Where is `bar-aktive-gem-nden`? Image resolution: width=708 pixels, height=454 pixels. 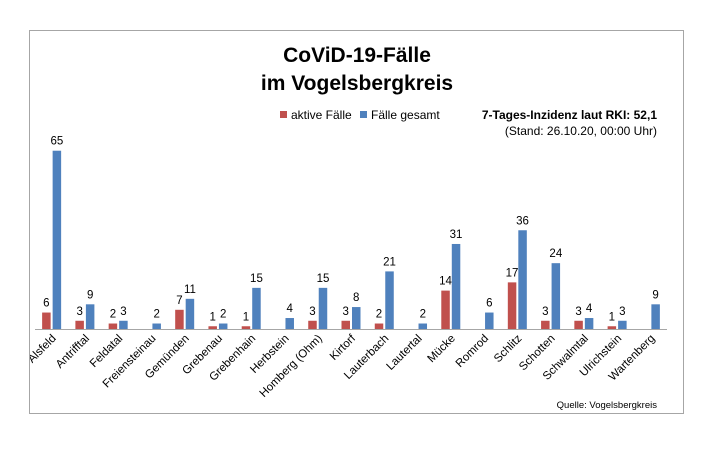
bar-aktive-gem-nden is located at coordinates (179, 319).